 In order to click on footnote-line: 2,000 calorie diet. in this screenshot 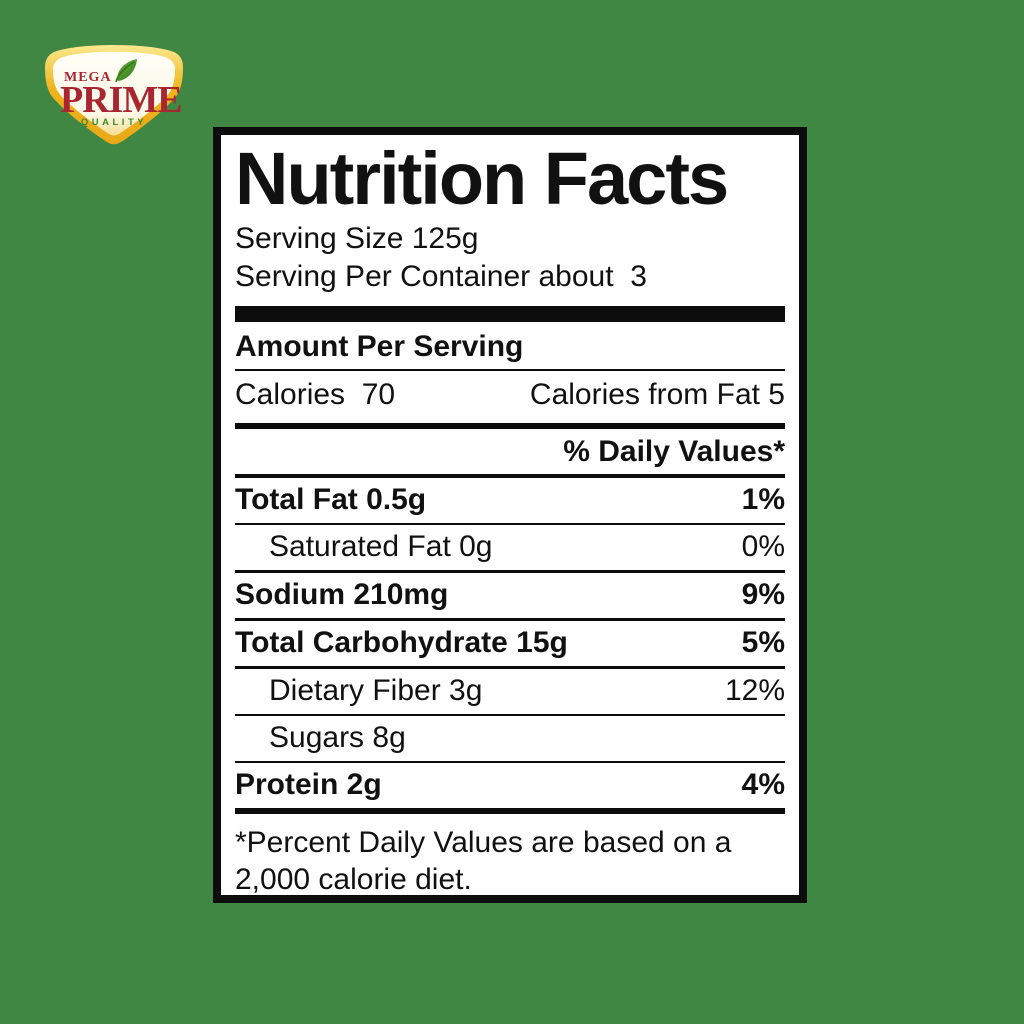, I will do `click(353, 879)`.